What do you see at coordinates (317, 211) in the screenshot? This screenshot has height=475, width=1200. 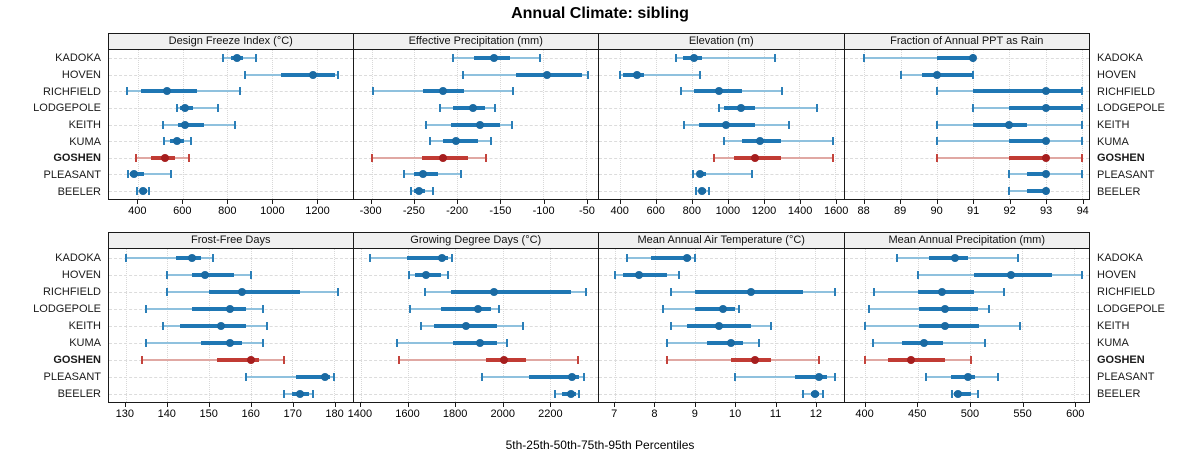 I see `x-tick-label: 1200` at bounding box center [317, 211].